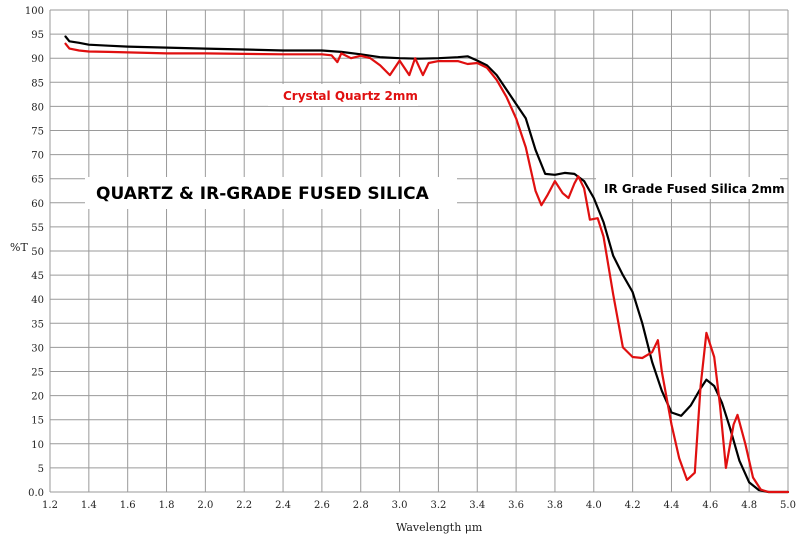 Image resolution: width=800 pixels, height=544 pixels. I want to click on x-tick-label: 4.4, so click(672, 505).